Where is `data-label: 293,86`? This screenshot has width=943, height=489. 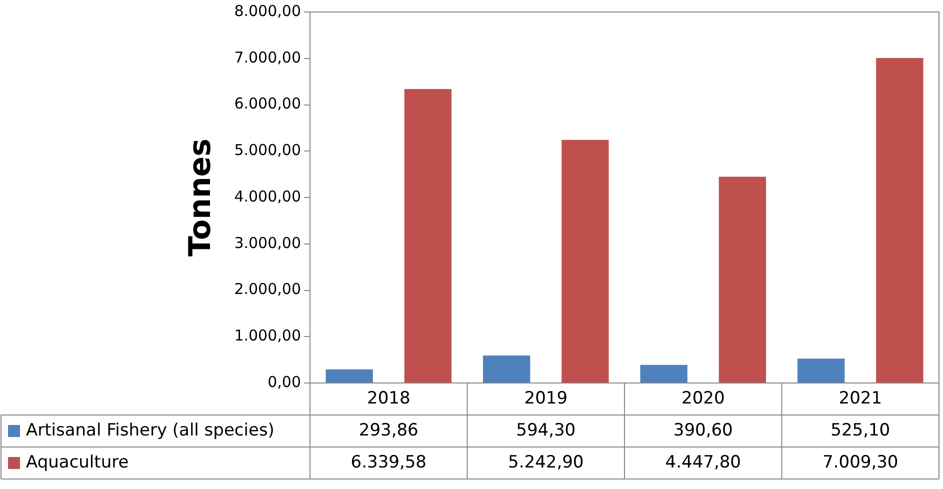 data-label: 293,86 is located at coordinates (388, 430).